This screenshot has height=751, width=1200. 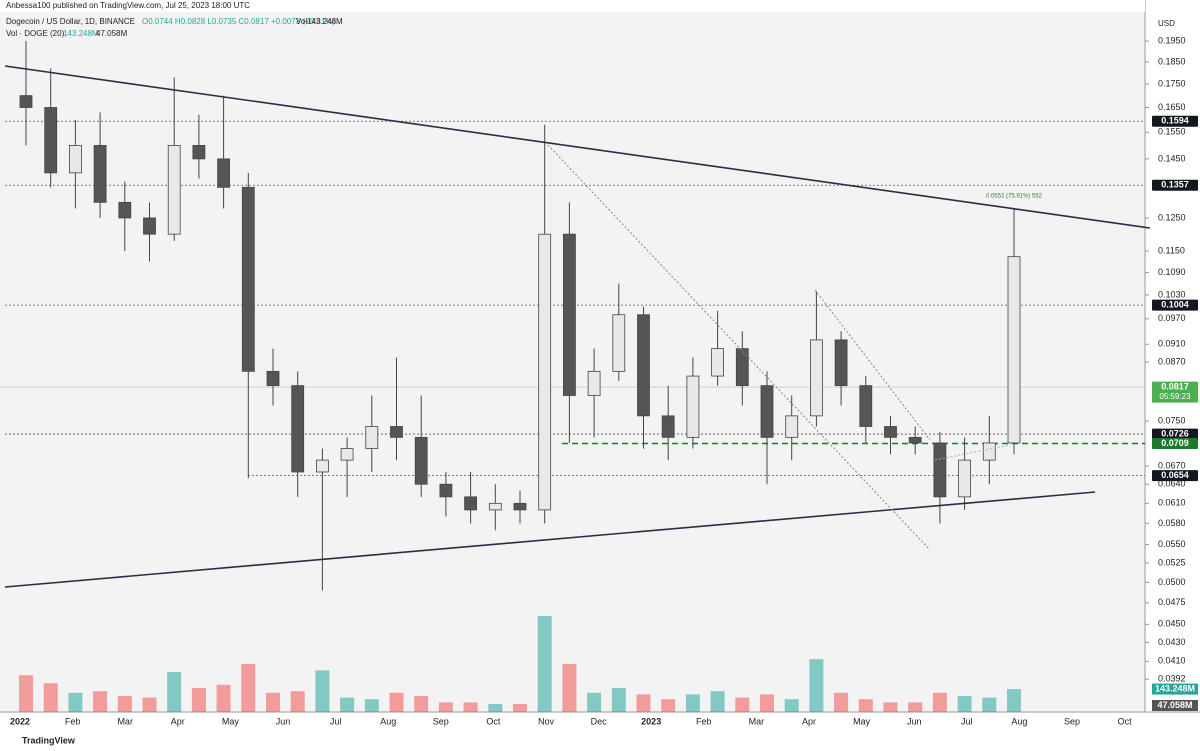 What do you see at coordinates (1172, 421) in the screenshot?
I see `y-tick-label: 0.0750` at bounding box center [1172, 421].